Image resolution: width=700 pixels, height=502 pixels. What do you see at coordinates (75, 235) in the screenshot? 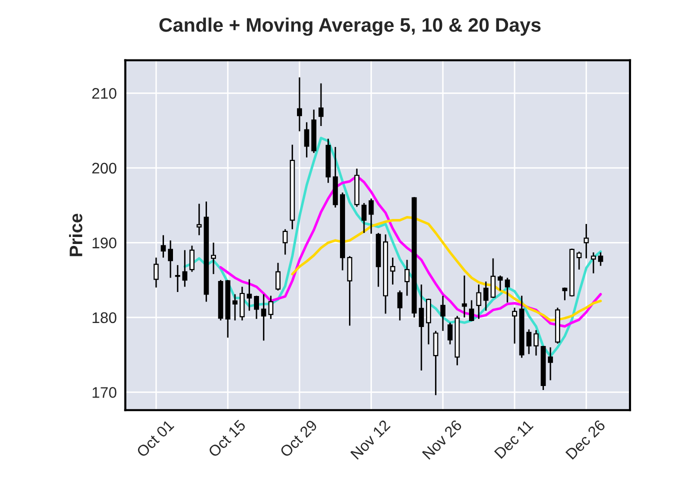
I see `y-axis-title: Price` at bounding box center [75, 235].